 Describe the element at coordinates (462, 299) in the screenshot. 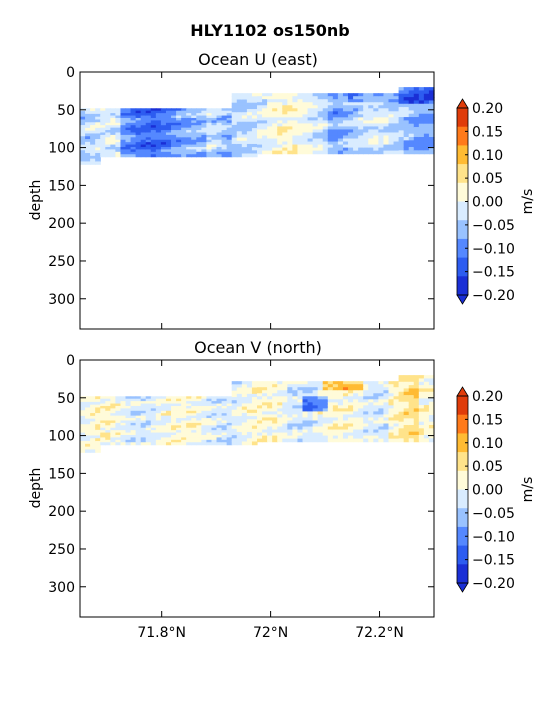

I see `colorbar-extend-bottom` at that location.